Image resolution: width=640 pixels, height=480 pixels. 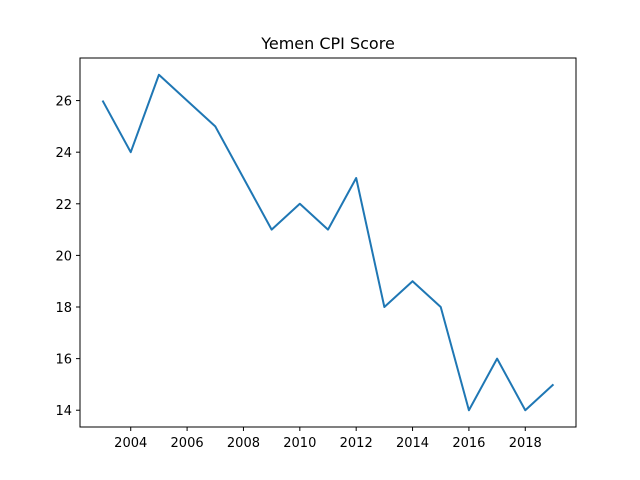 What do you see at coordinates (412, 443) in the screenshot?
I see `x-tick-label: 2014` at bounding box center [412, 443].